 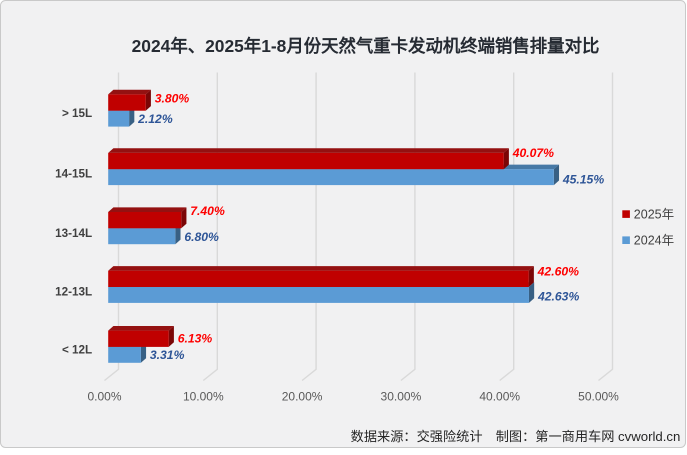 I want to click on gridline, so click(x=606, y=227).